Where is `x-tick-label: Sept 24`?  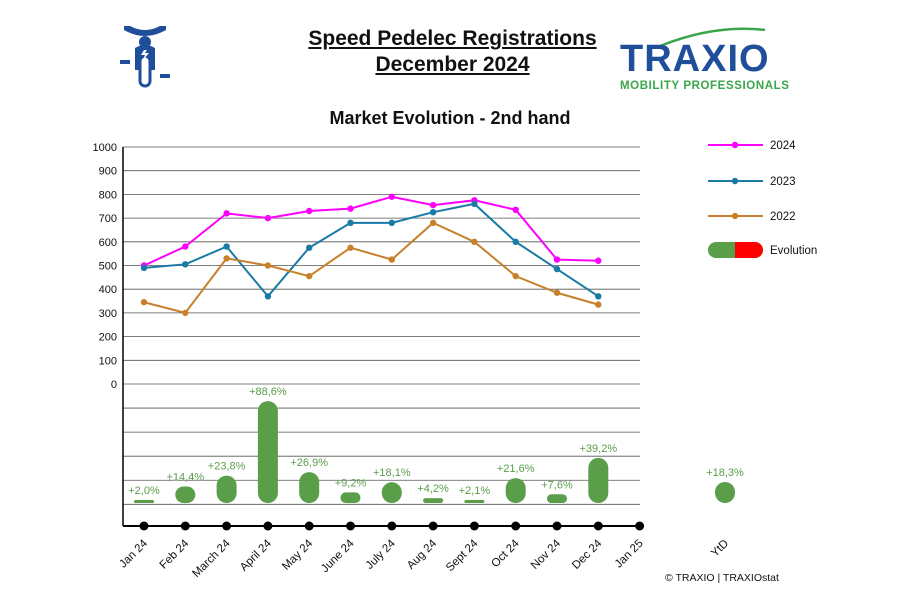
x-tick-label: Sept 24 is located at coordinates (462, 555).